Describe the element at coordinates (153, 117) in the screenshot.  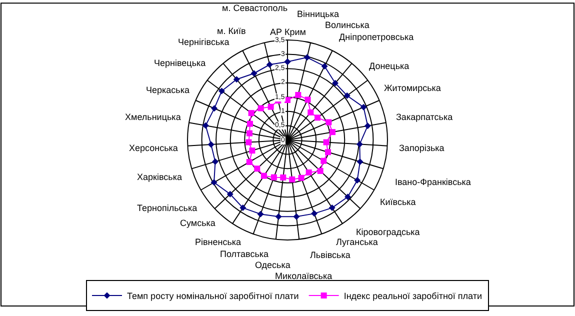
I see `spoke-label: Хмельницька` at that location.